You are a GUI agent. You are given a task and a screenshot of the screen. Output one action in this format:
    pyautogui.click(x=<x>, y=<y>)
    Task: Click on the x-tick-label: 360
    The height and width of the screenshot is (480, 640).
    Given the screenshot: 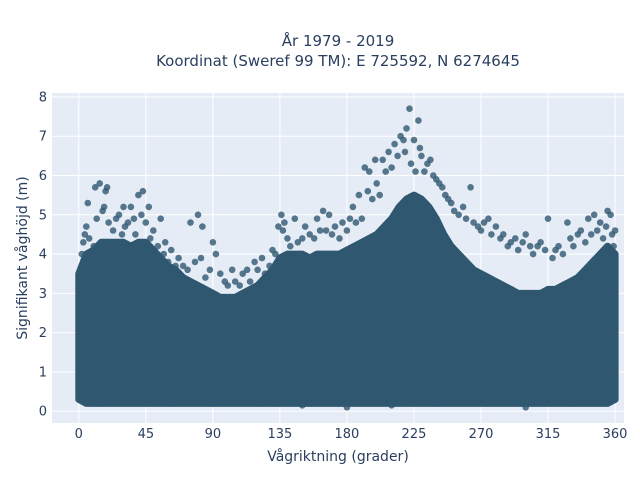 What is the action you would take?
    pyautogui.click(x=615, y=434)
    